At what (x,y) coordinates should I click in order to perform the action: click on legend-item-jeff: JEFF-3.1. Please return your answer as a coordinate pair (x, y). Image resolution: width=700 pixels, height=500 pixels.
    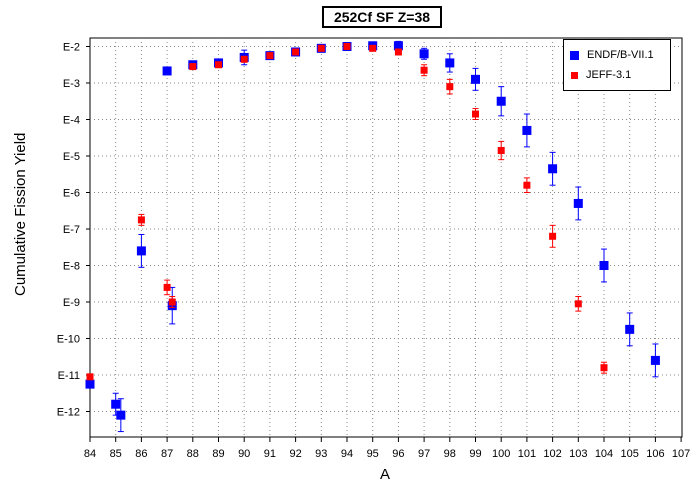
    Looking at the image, I should click on (600, 75).